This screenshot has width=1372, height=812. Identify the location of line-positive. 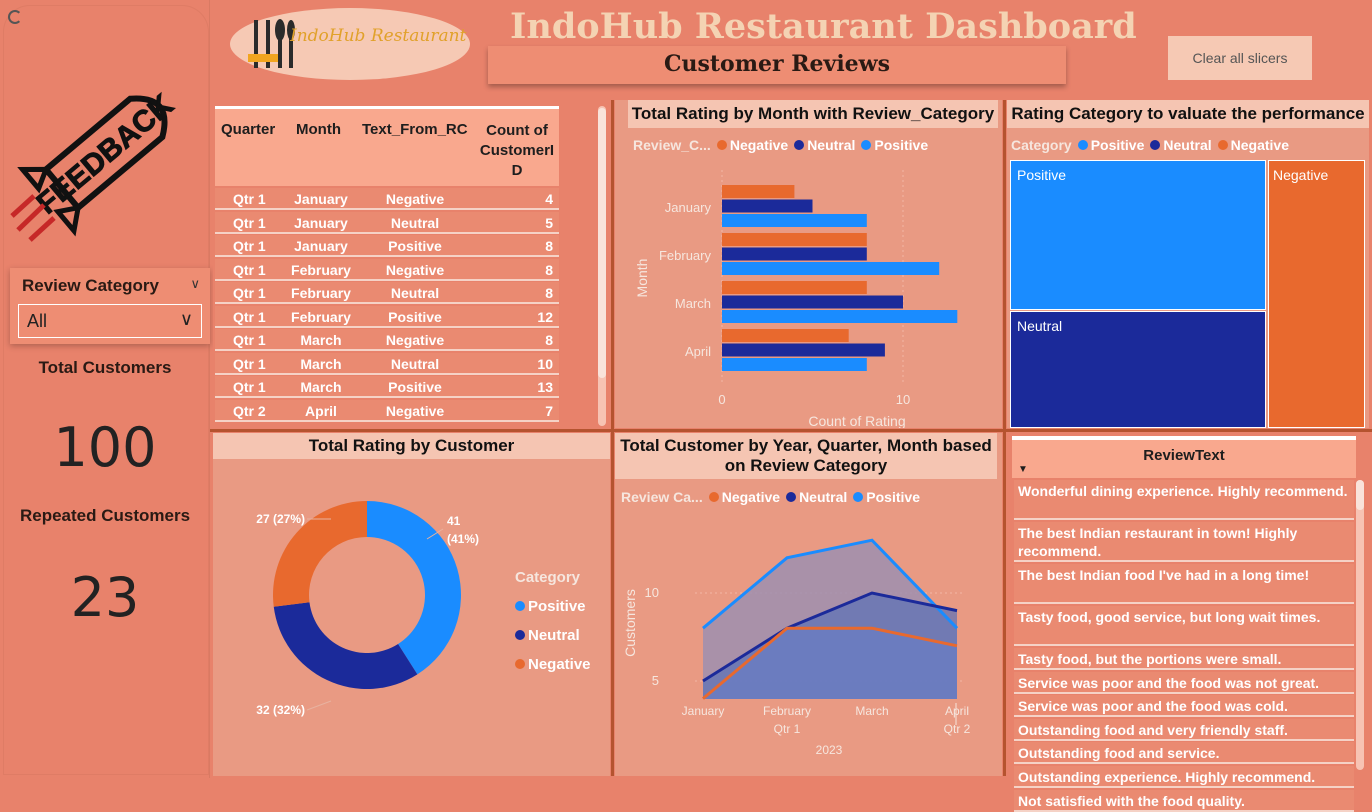
(830, 584).